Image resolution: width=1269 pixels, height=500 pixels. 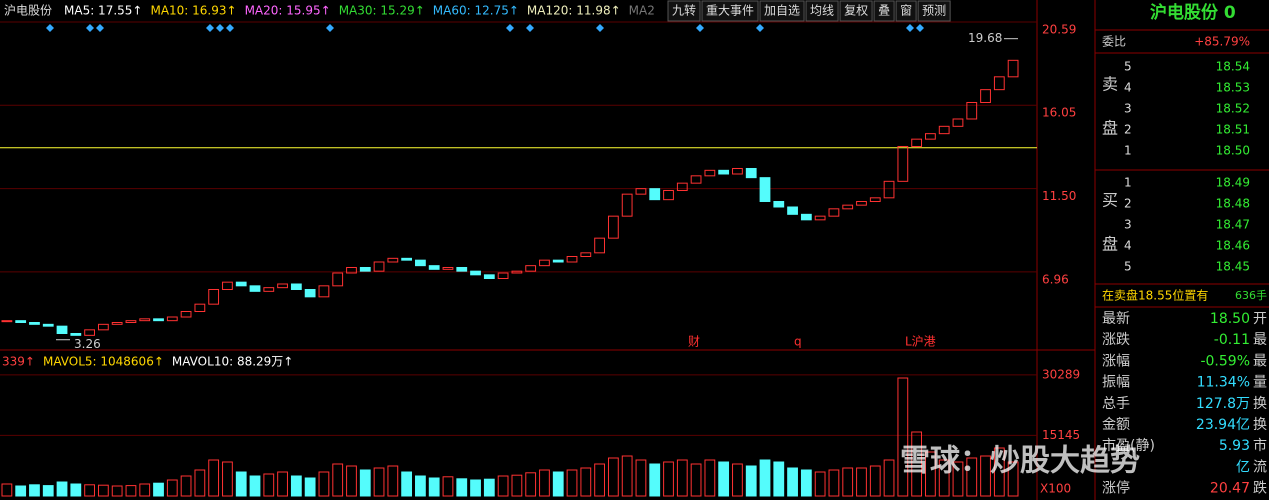 I want to click on y-tick-label: 15145, so click(x=1061, y=435).